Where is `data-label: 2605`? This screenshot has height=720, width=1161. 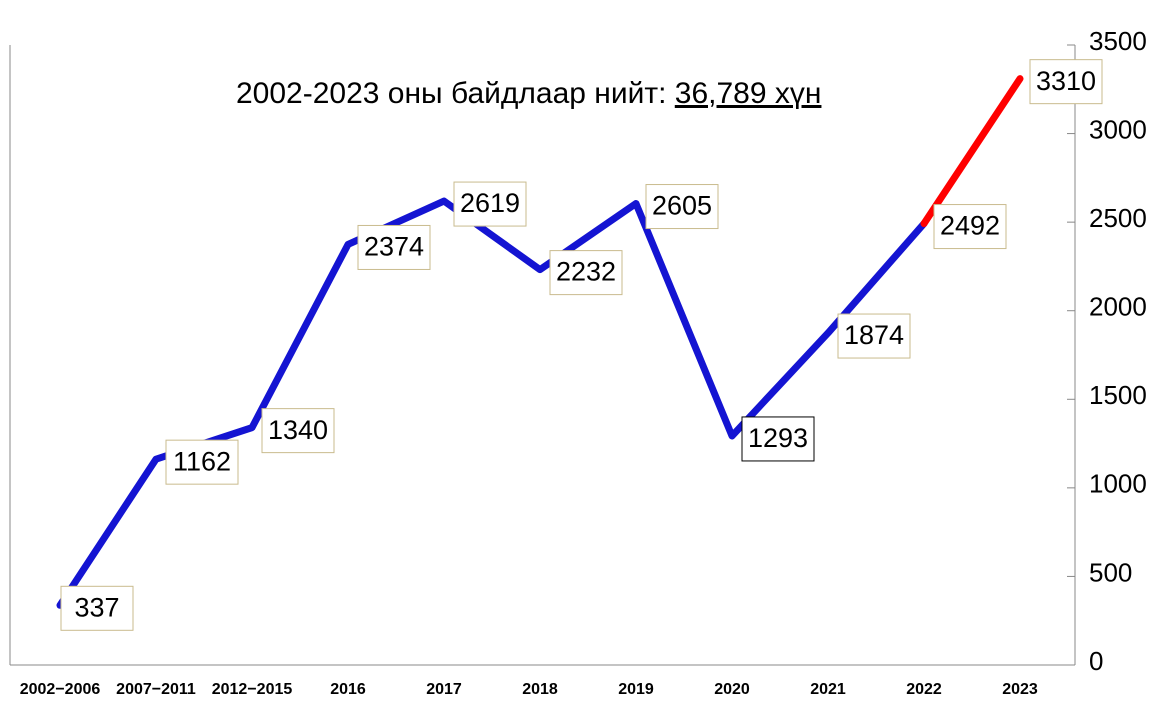
data-label: 2605 is located at coordinates (682, 206).